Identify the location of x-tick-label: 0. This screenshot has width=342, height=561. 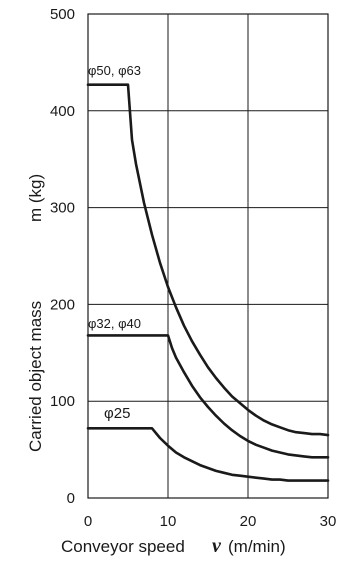
(88, 521).